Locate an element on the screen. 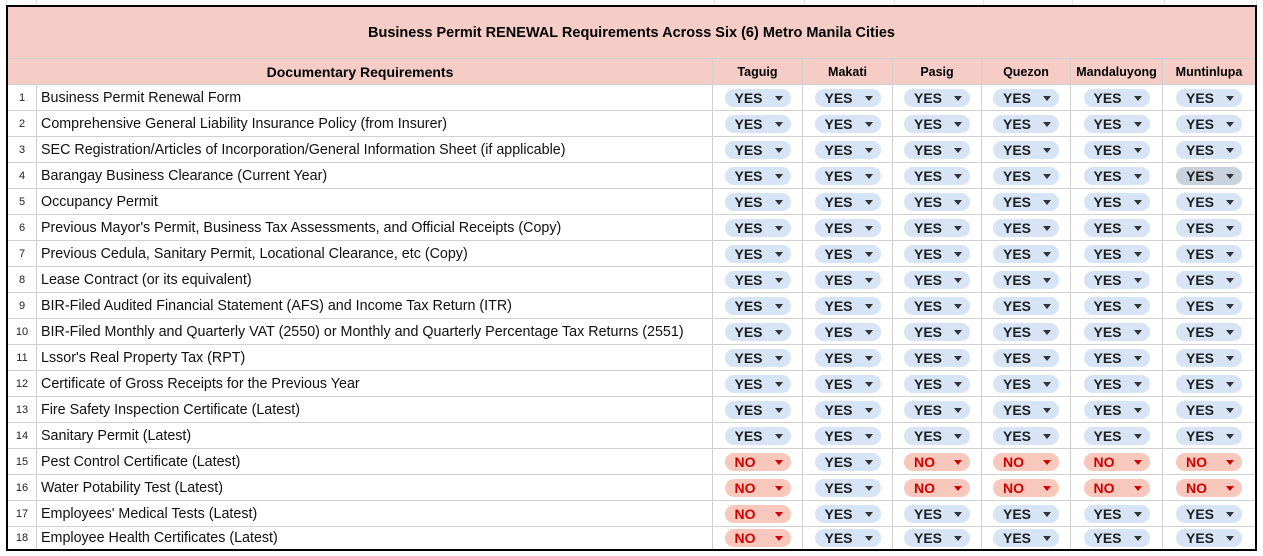 This screenshot has height=556, width=1263. row-number-cell: 4 is located at coordinates (22, 176).